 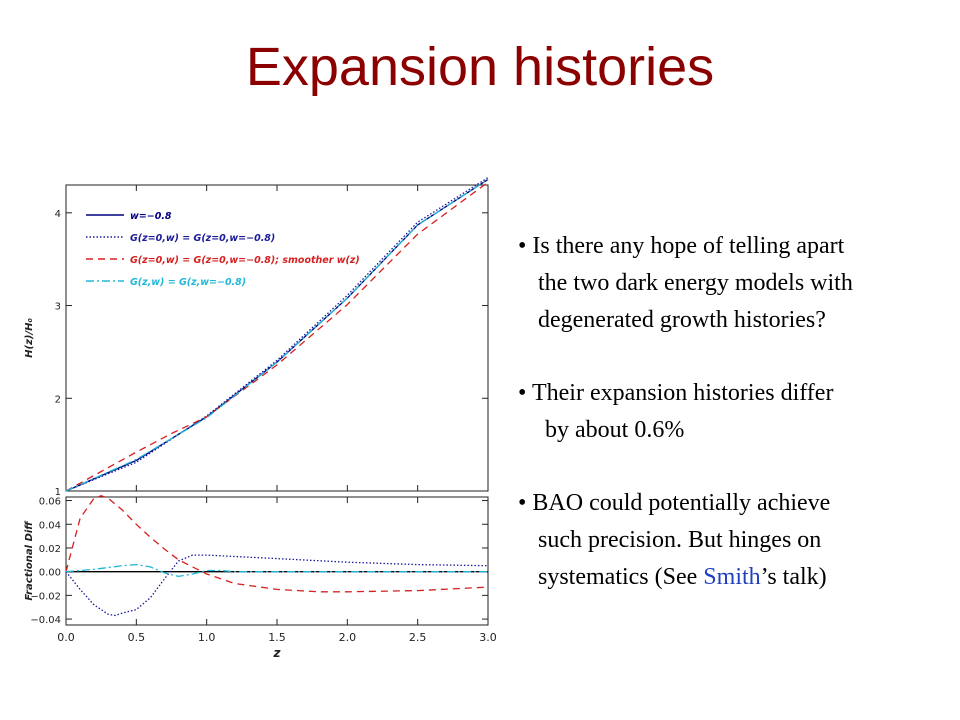 I want to click on bullet-line: • Is there any hope of telling apart, so click(x=681, y=246).